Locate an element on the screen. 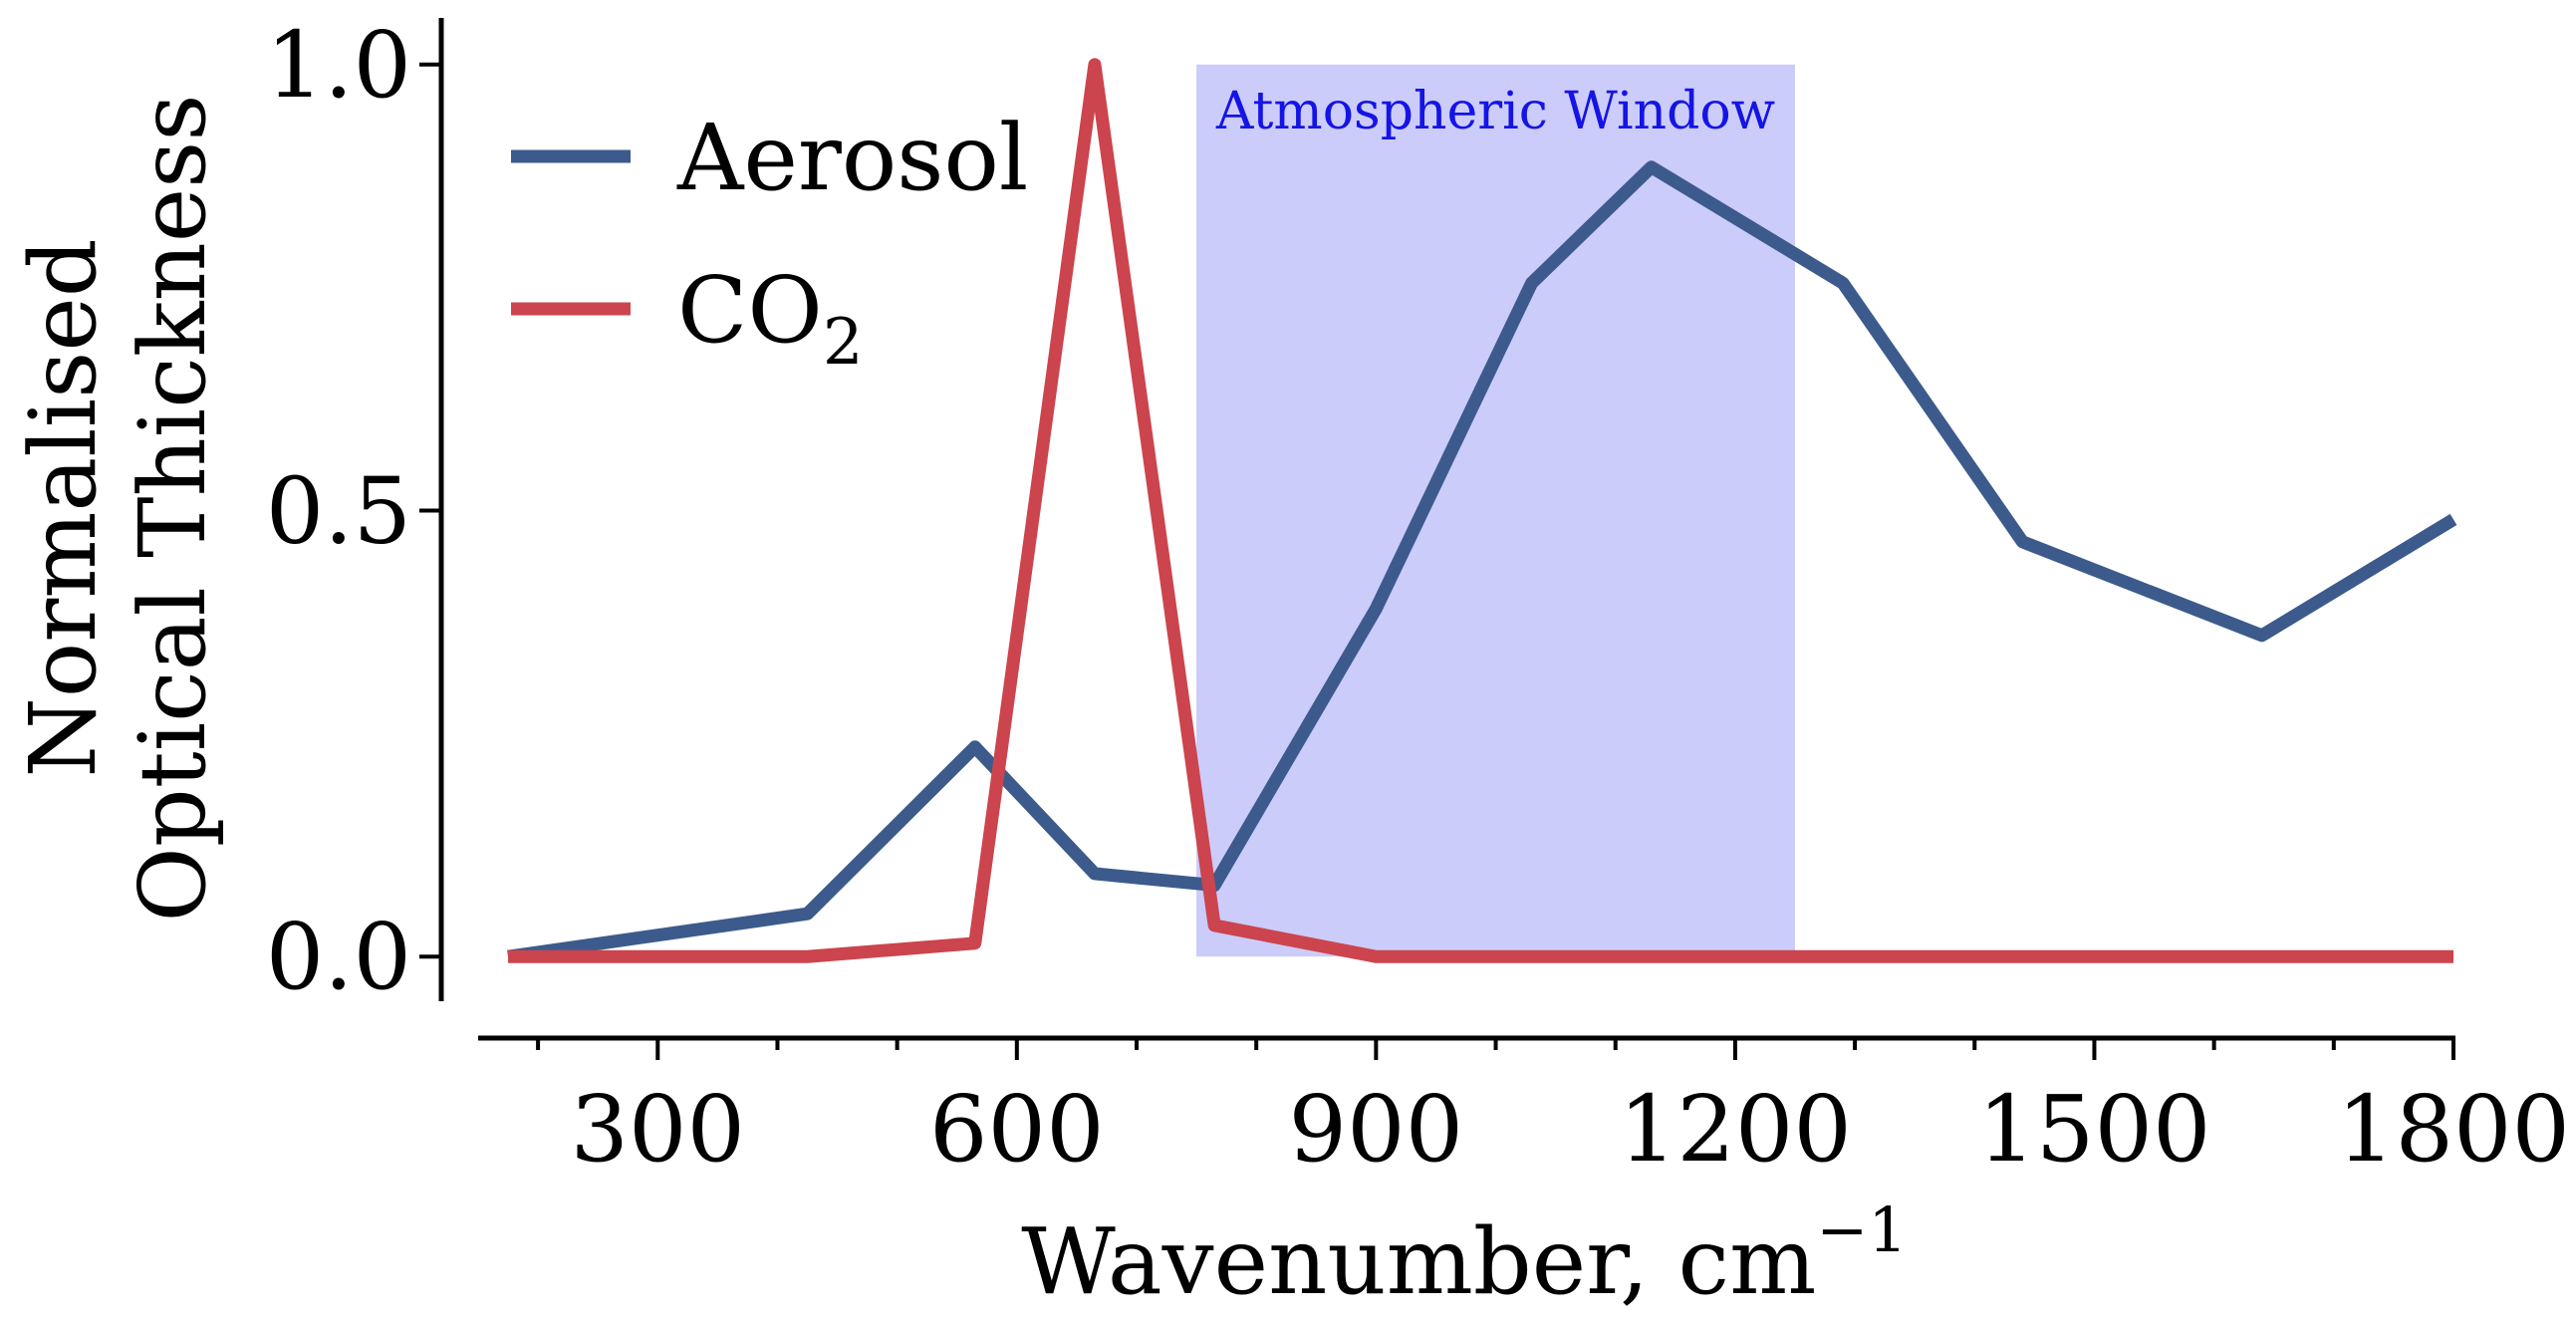  x-tick-label: 900 is located at coordinates (1376, 1129).